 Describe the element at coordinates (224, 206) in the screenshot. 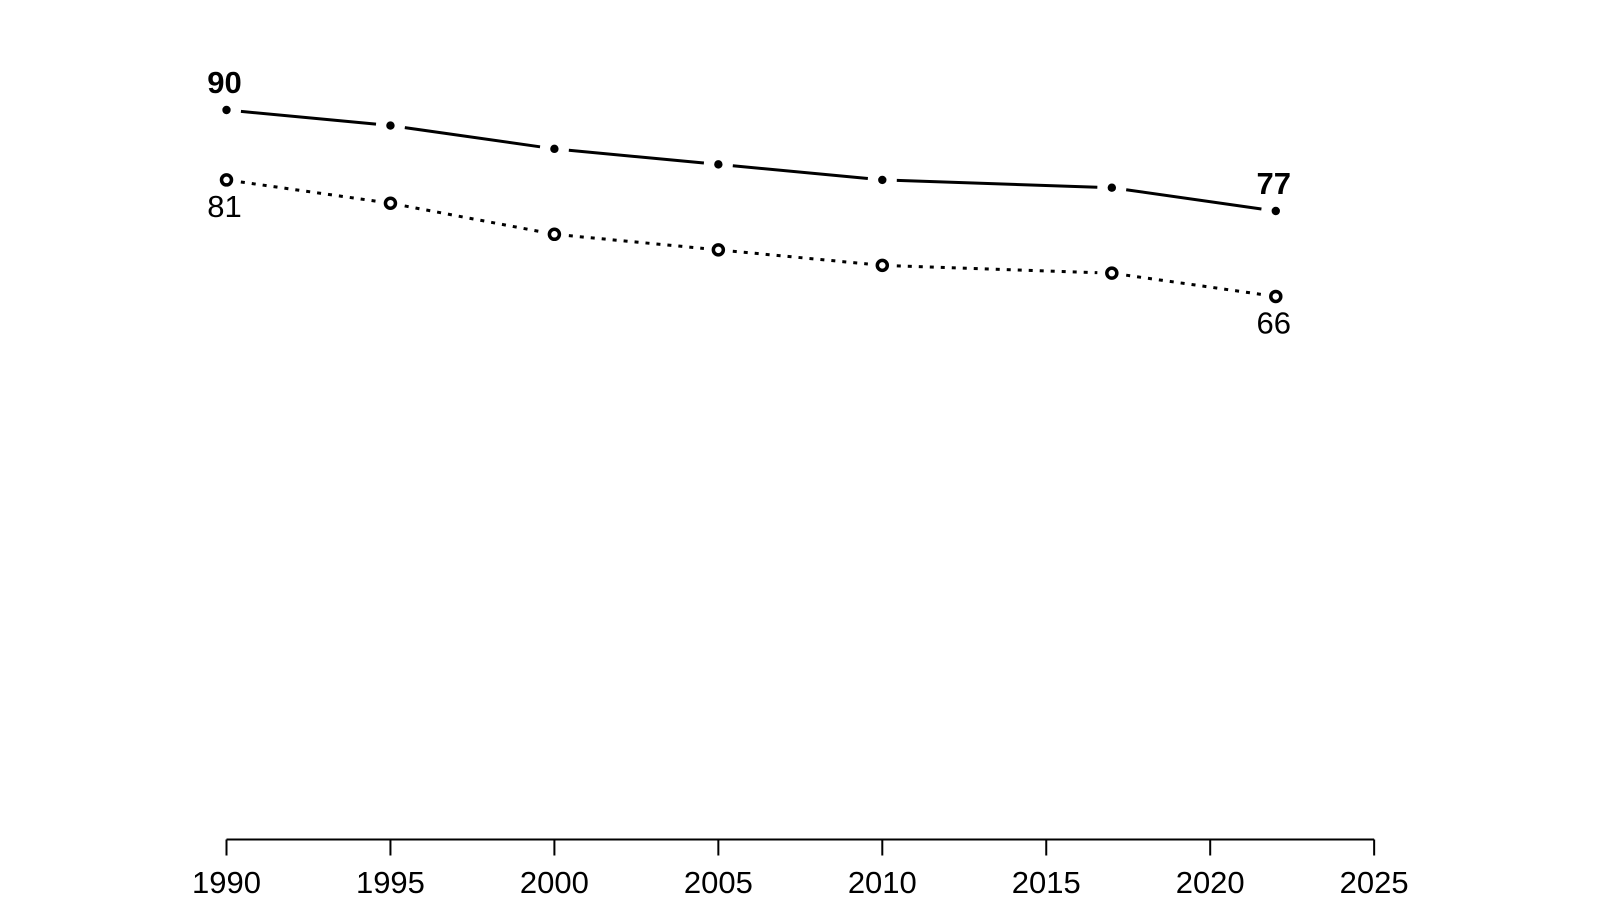

I see `dotted-series-start-label: 81` at that location.